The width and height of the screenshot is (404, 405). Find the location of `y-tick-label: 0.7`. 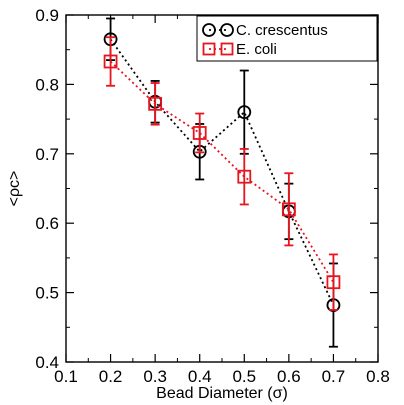

y-tick-label: 0.7 is located at coordinates (47, 154).